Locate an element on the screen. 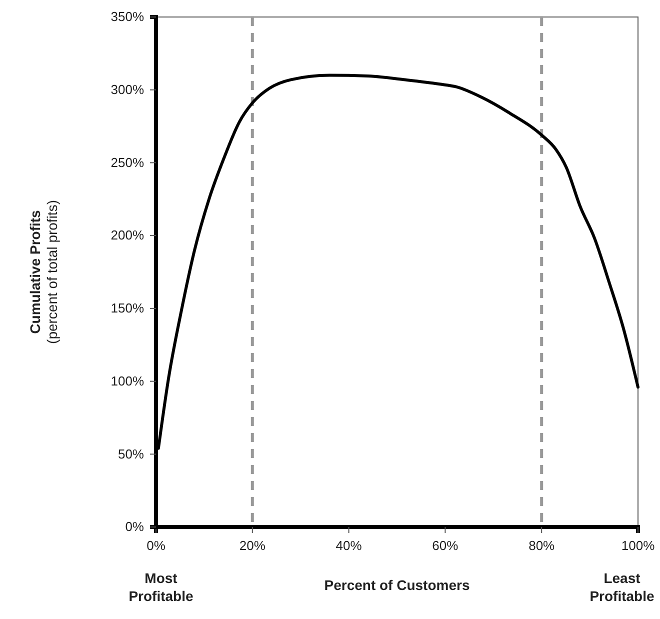 The width and height of the screenshot is (660, 619). y-tick-label: 150% is located at coordinates (127, 308).